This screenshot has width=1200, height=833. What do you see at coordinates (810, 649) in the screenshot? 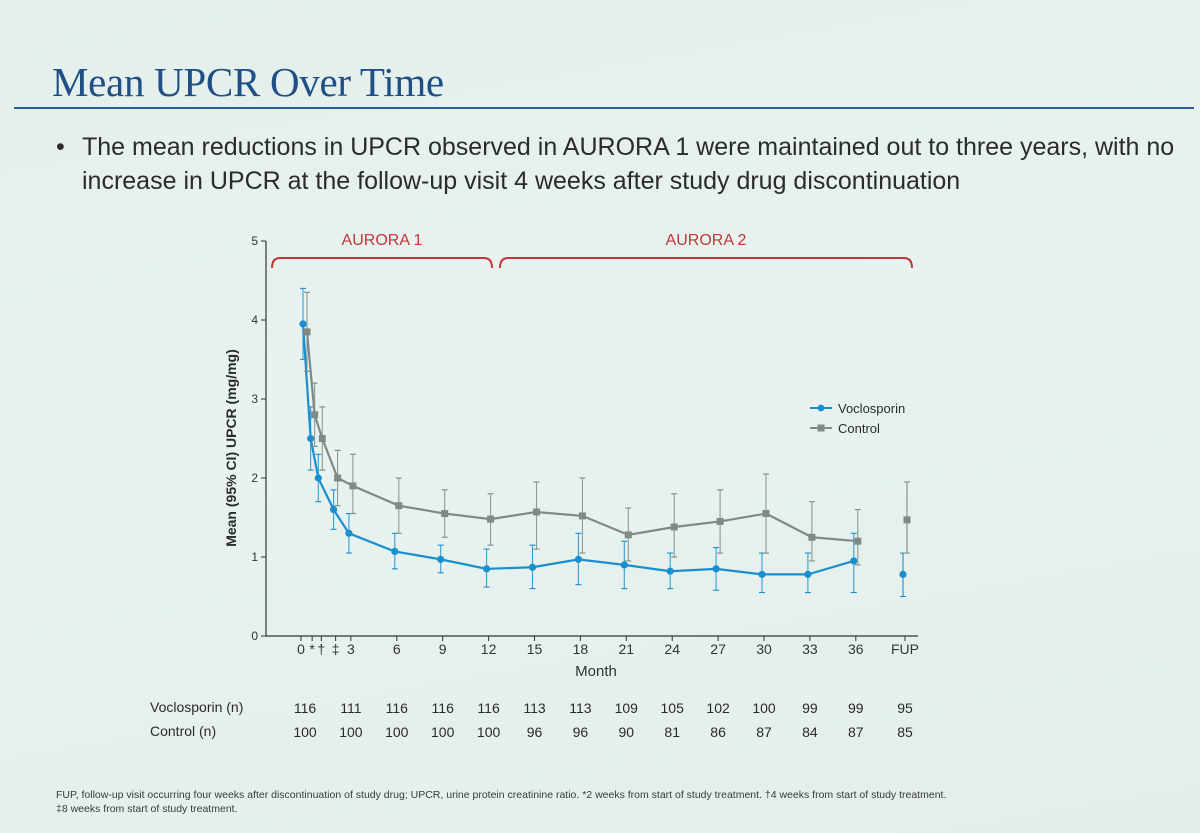
I see `x-tick-label: 33` at bounding box center [810, 649].